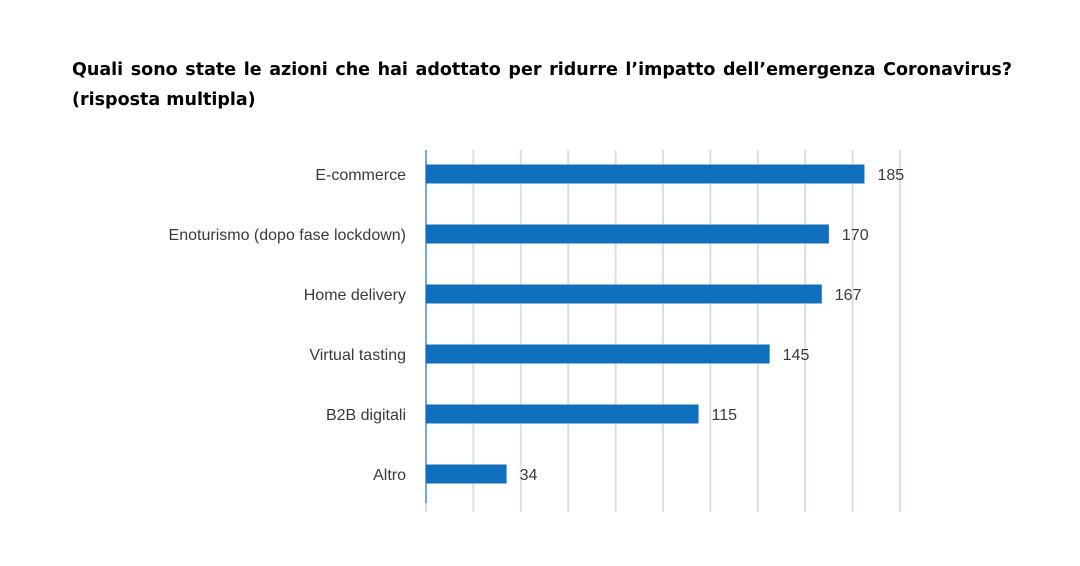 This screenshot has width=1080, height=566. I want to click on data-label: 185, so click(890, 175).